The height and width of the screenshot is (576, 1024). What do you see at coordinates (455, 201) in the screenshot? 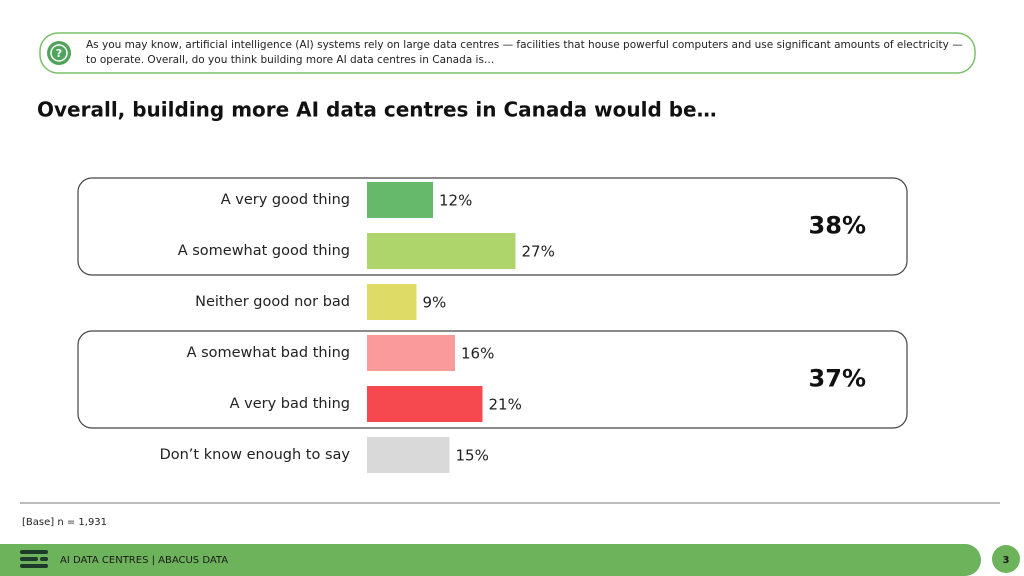
I see `value-label: 12%` at bounding box center [455, 201].